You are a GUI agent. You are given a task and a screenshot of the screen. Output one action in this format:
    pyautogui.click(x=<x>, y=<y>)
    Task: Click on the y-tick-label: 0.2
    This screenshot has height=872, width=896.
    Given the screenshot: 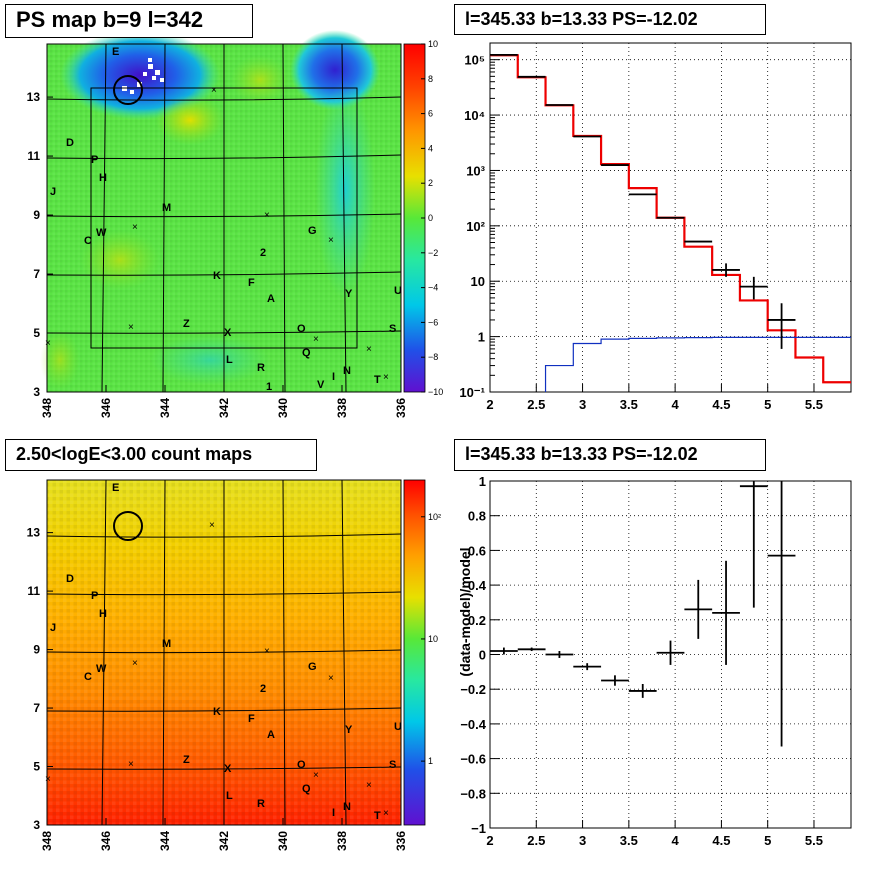 What is the action you would take?
    pyautogui.click(x=477, y=620)
    